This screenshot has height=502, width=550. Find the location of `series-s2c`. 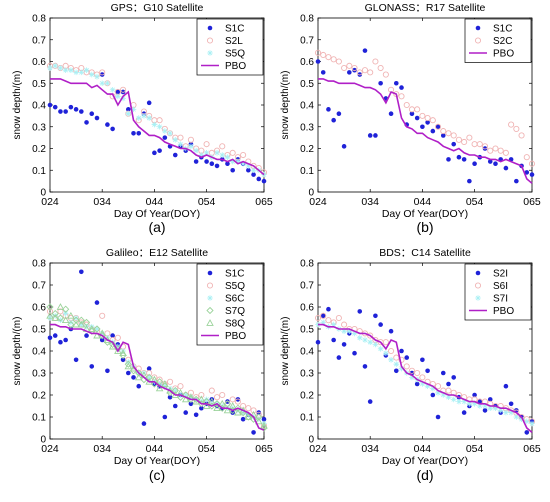

series-s2c is located at coordinates (425, 108).